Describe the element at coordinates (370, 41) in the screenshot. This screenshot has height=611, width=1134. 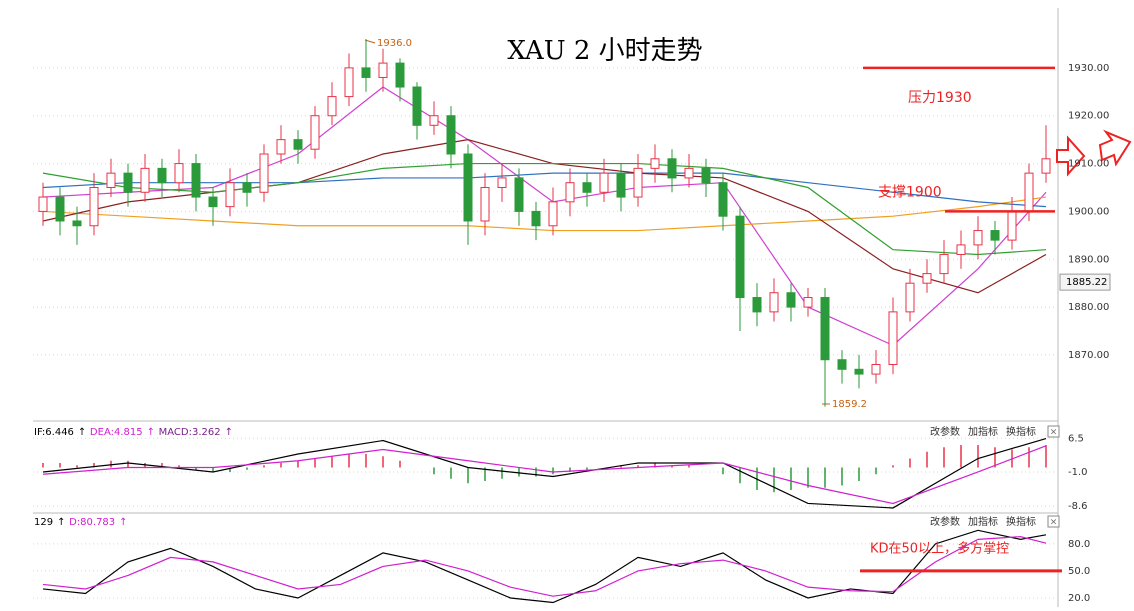
I see `pointer` at that location.